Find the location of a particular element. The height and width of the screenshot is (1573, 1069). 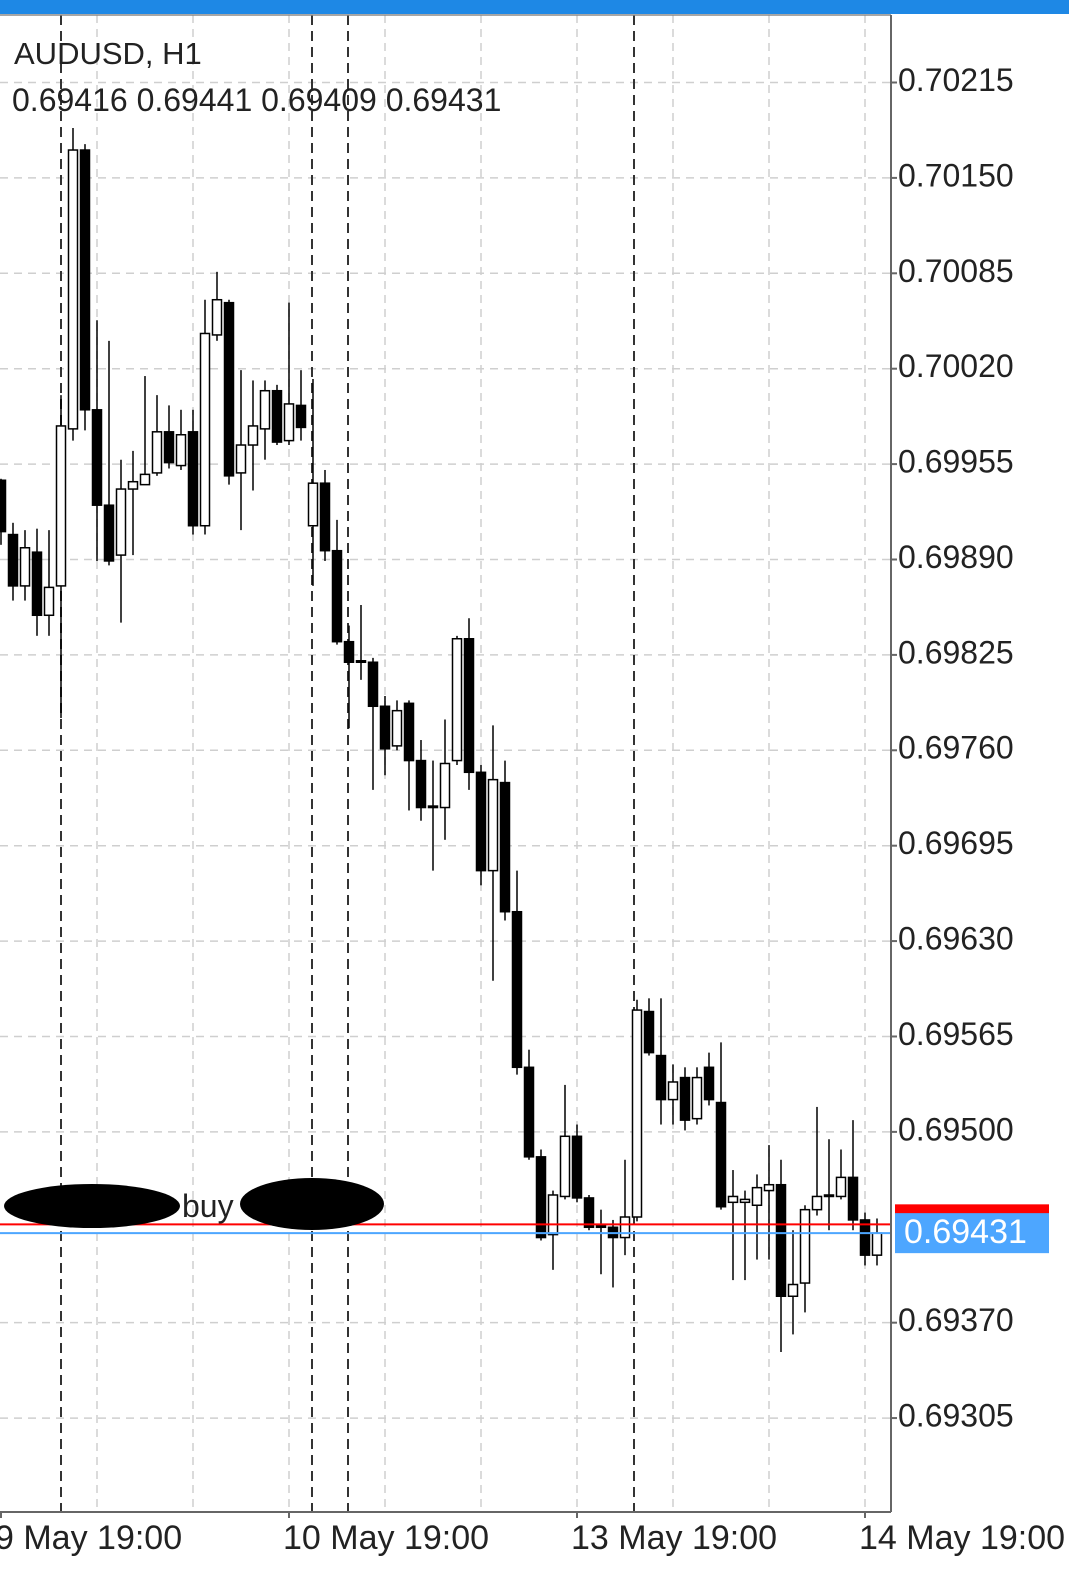

y-tick-label: 0.69630 is located at coordinates (956, 939).